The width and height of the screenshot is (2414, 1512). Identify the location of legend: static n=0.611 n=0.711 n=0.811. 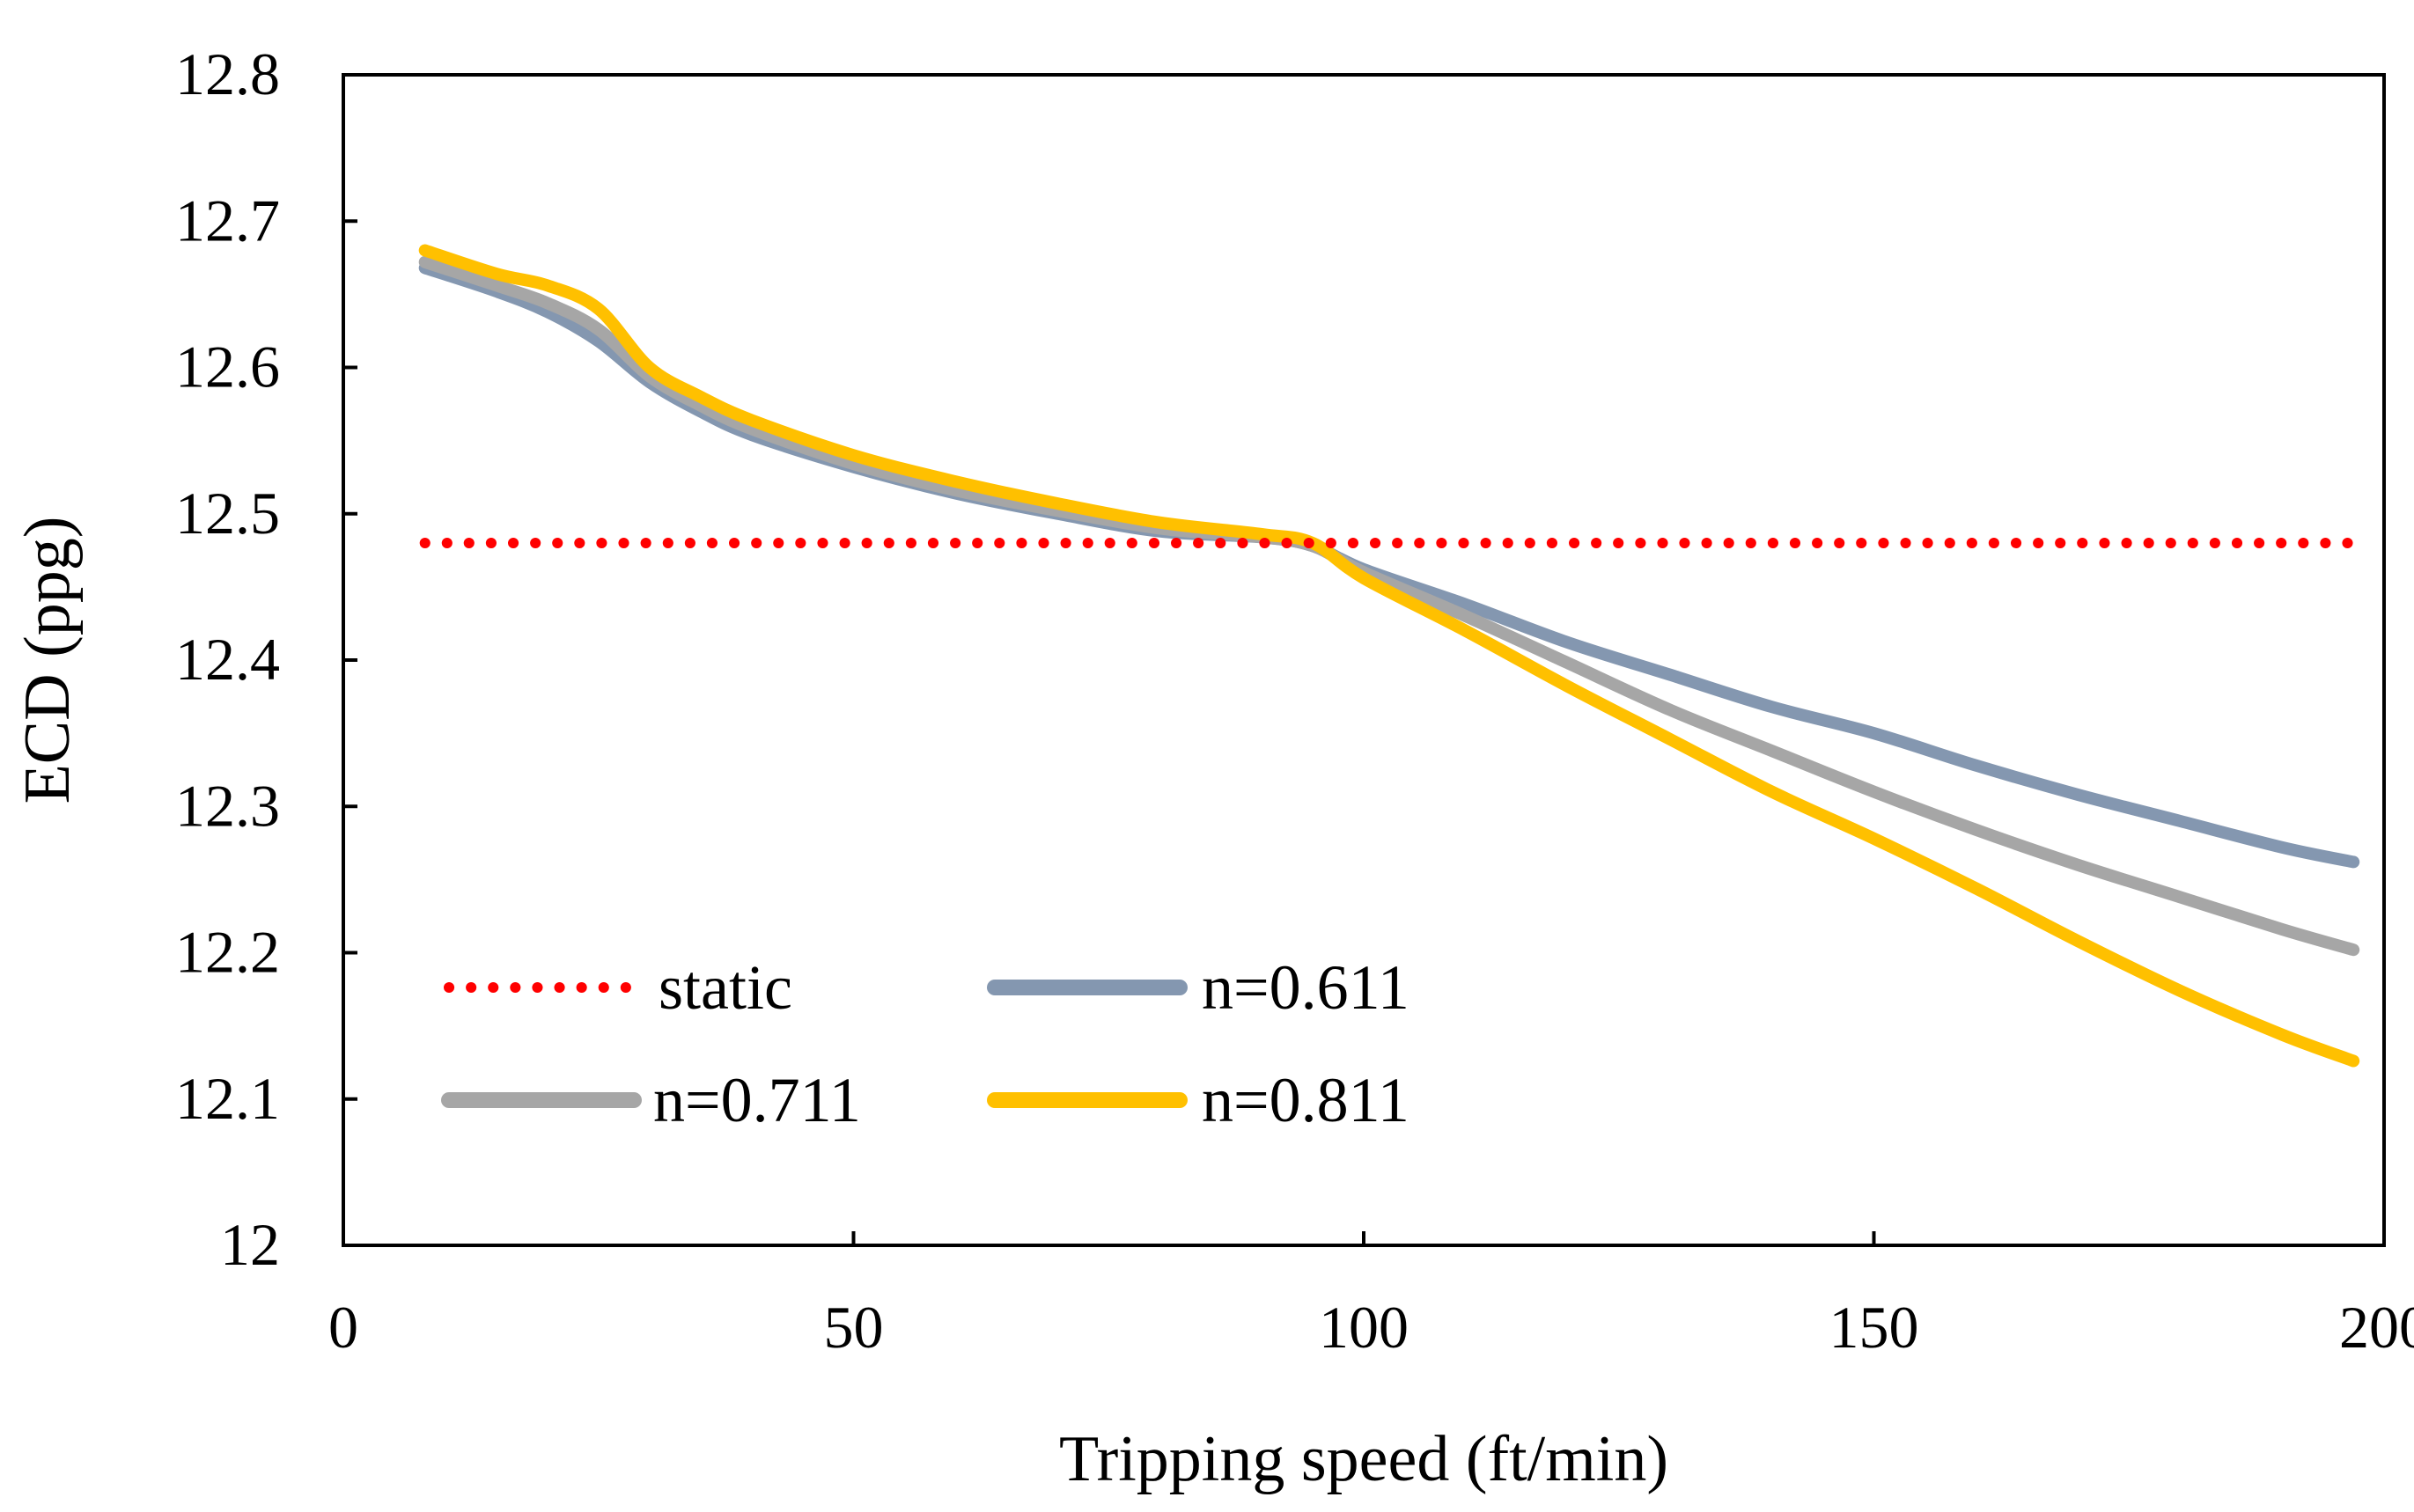
(925, 1043).